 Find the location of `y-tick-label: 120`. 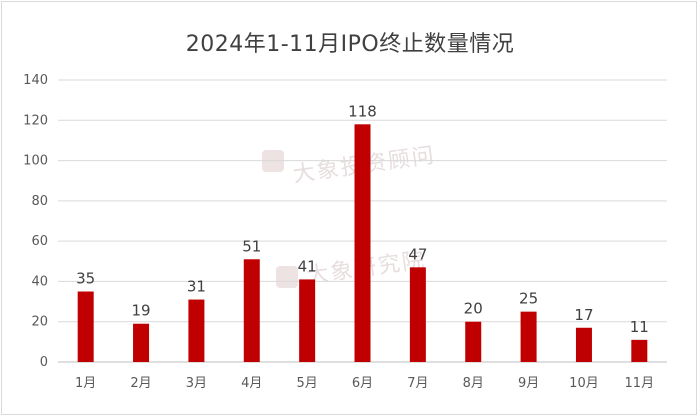

y-tick-label: 120 is located at coordinates (35, 120).